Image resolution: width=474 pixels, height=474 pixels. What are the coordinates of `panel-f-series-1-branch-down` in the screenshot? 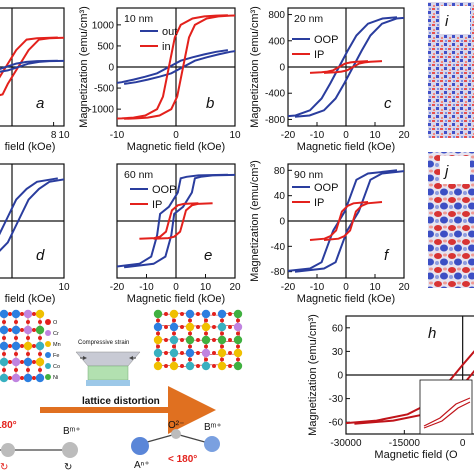 It's located at (353, 221).